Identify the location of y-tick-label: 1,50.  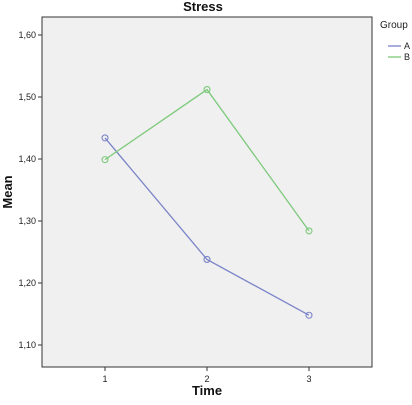
(27, 97).